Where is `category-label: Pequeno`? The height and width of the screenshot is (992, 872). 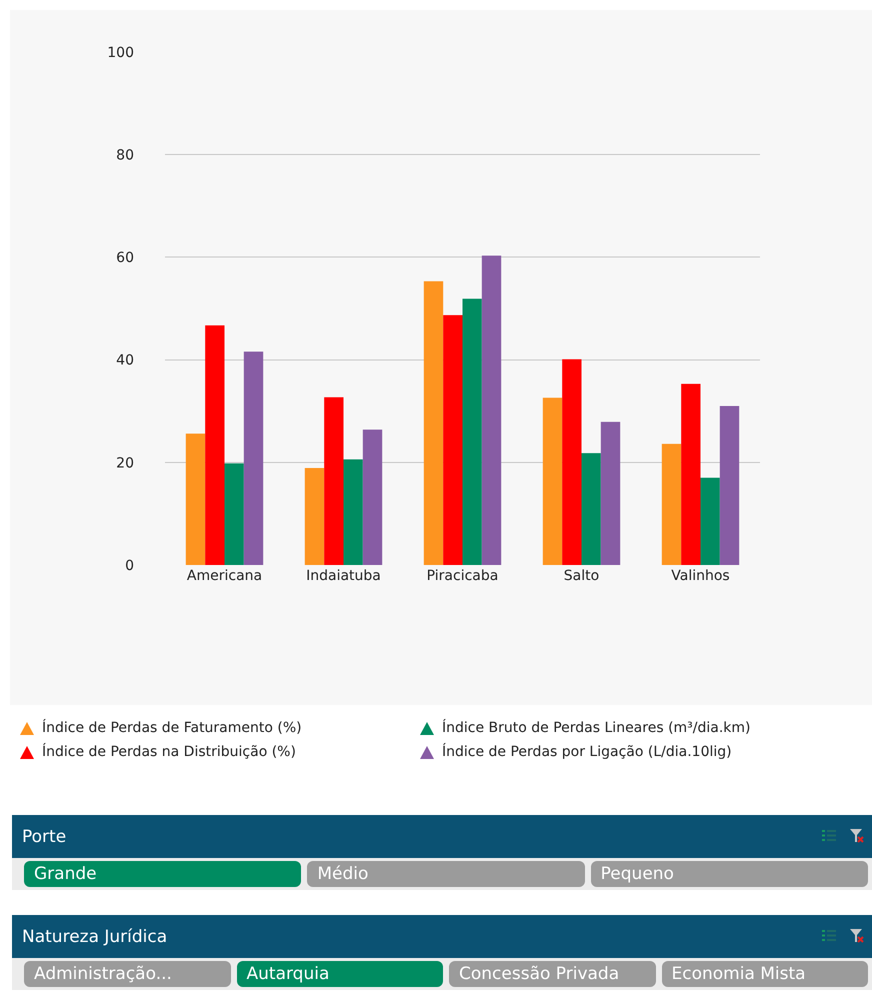
category-label: Pequeno is located at coordinates (729, 874).